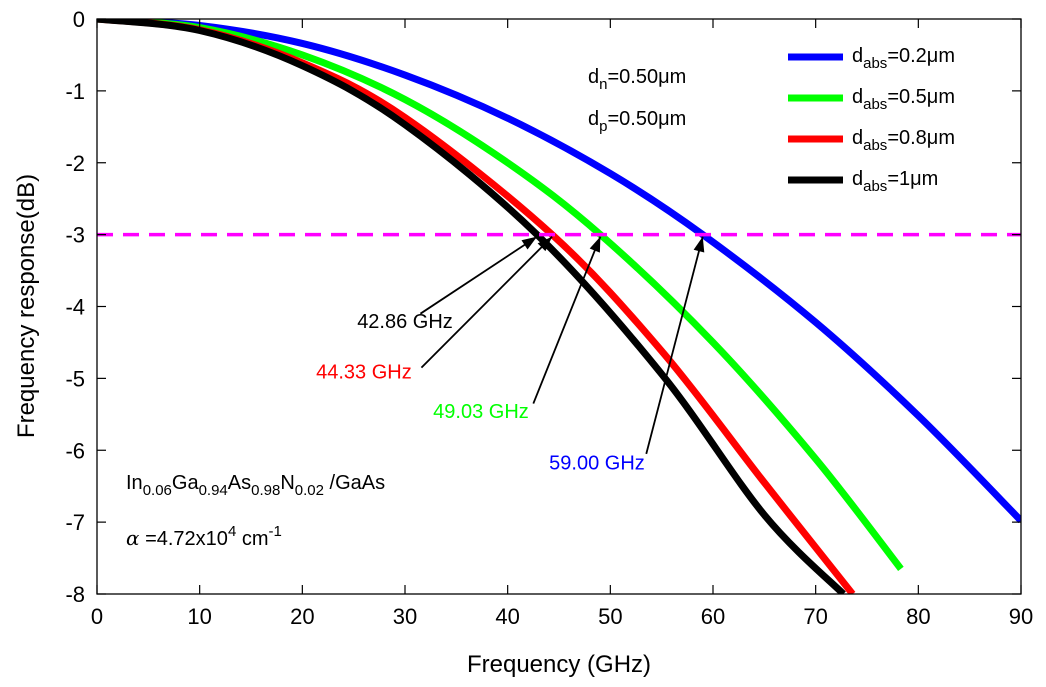 Image resolution: width=1046 pixels, height=687 pixels. I want to click on y-tick-label: -8, so click(75, 594).